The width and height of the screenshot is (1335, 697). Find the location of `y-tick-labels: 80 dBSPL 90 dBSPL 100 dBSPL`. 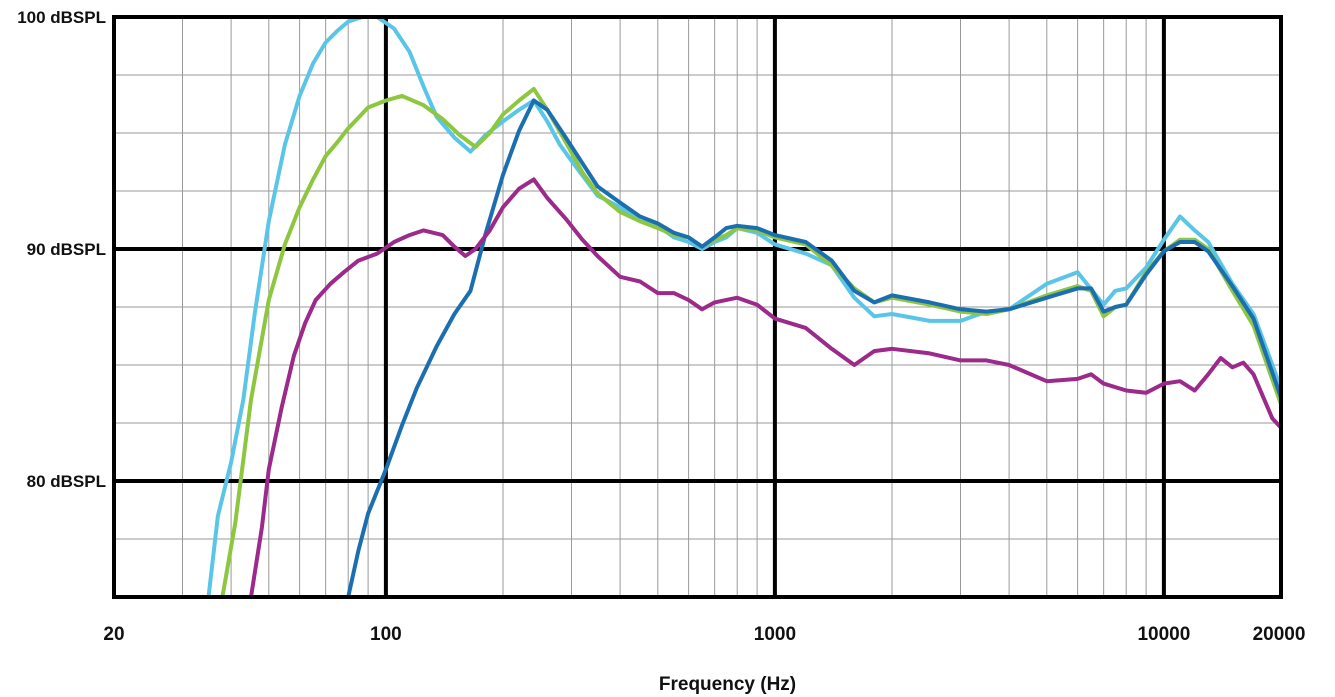

y-tick-labels: 80 dBSPL 90 dBSPL 100 dBSPL is located at coordinates (61, 249).